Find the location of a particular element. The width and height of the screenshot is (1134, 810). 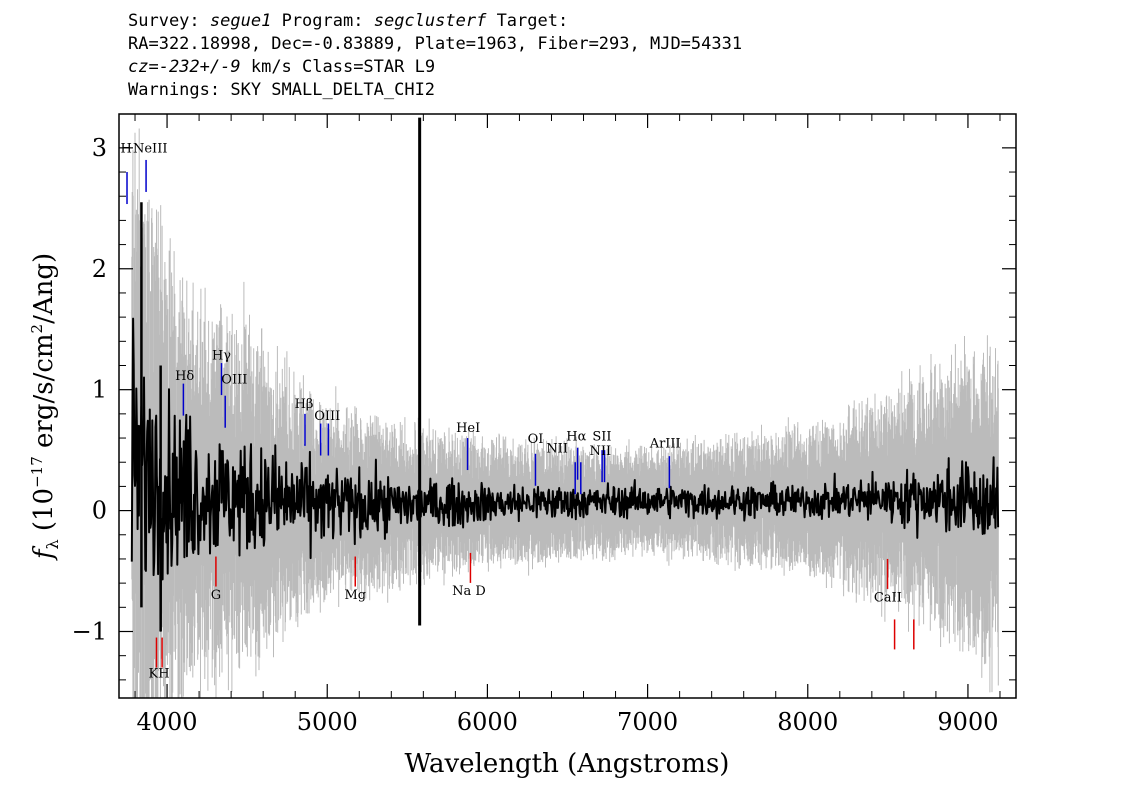

program-value: segclusterf is located at coordinates (430, 21).